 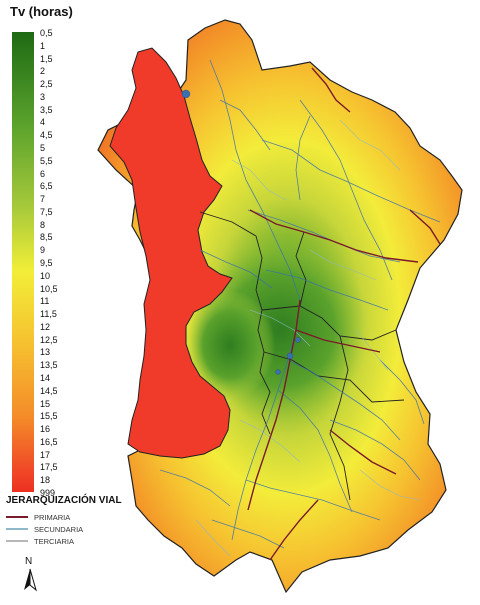 What do you see at coordinates (43, 199) in the screenshot?
I see `legend-label: 7` at bounding box center [43, 199].